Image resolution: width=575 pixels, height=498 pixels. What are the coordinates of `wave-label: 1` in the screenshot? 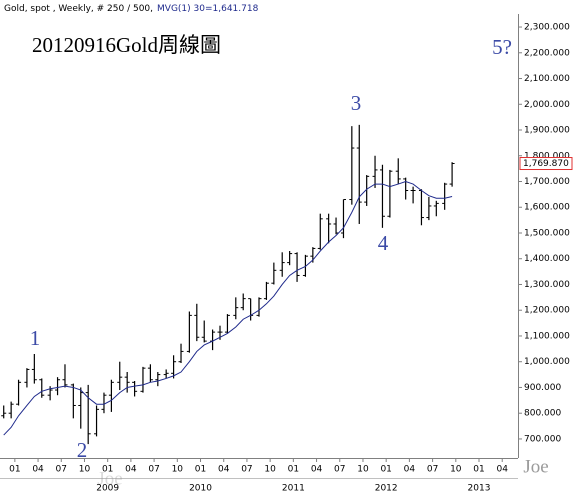 It's located at (35, 338).